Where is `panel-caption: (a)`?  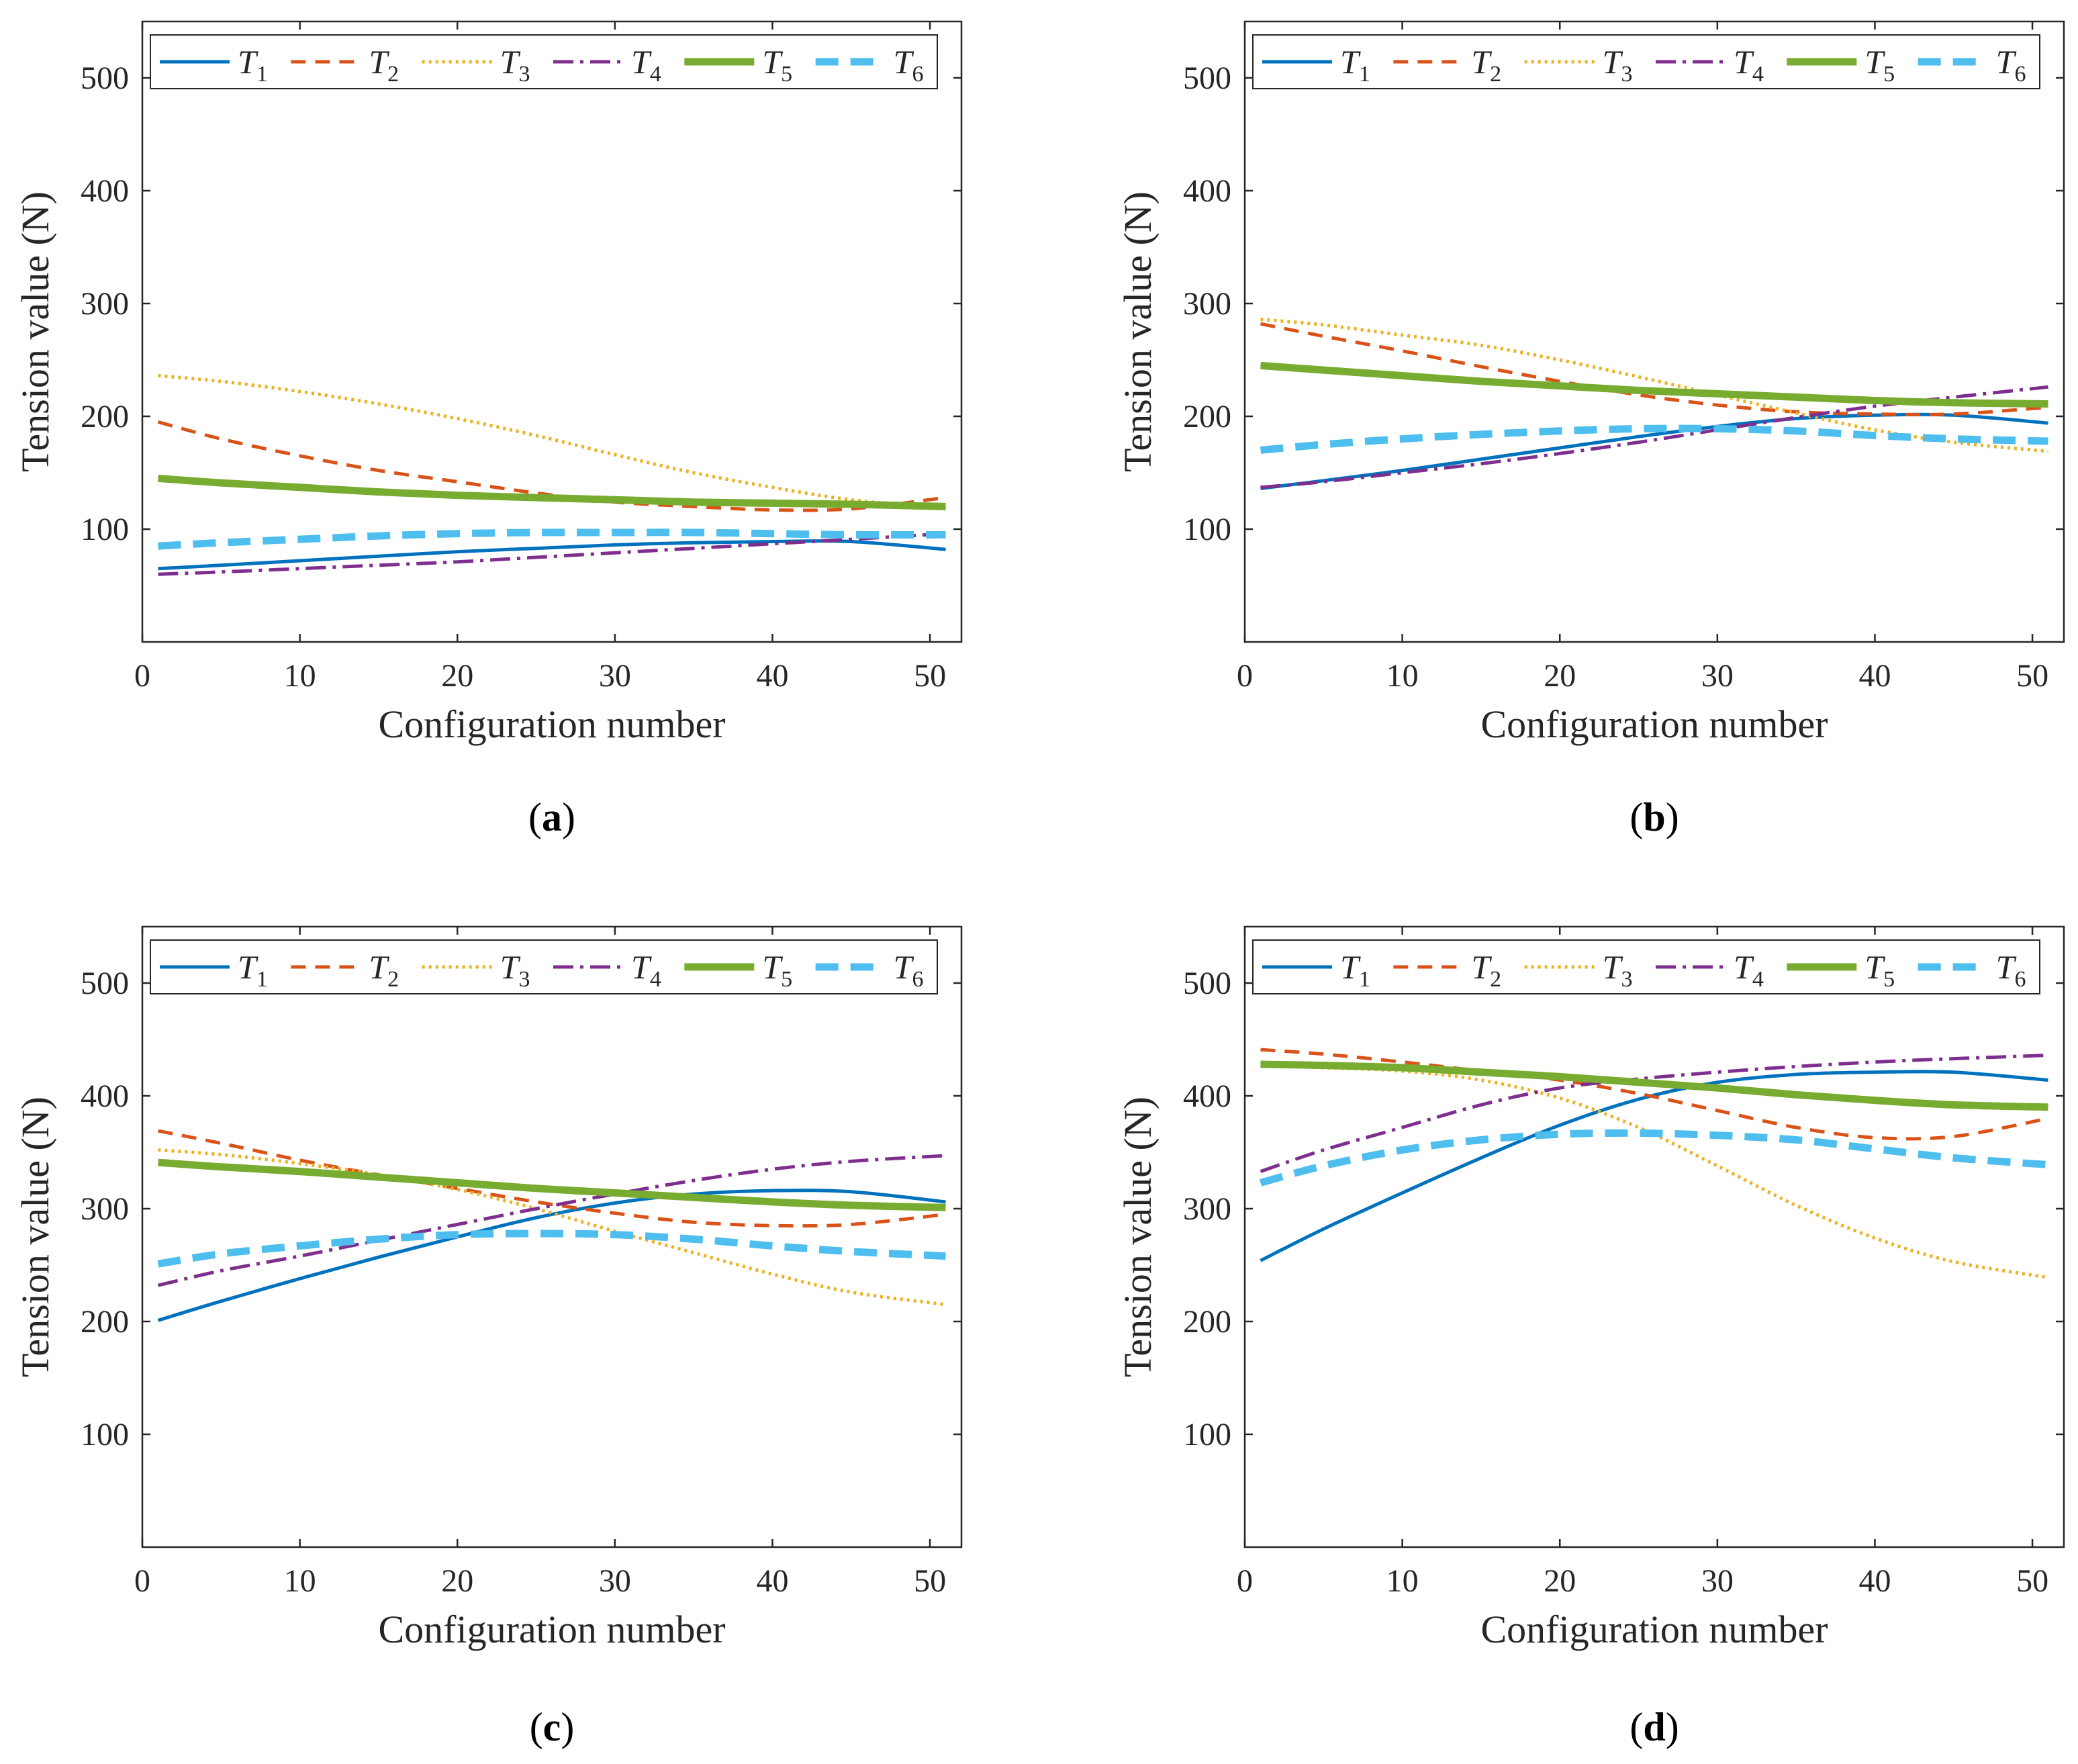 panel-caption: (a) is located at coordinates (551, 817).